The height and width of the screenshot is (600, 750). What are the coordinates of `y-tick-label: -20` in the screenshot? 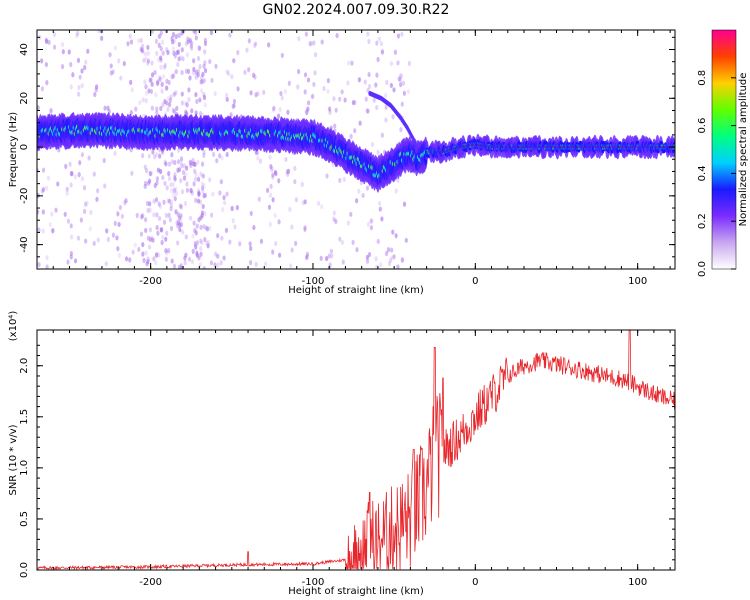 It's located at (24, 196).